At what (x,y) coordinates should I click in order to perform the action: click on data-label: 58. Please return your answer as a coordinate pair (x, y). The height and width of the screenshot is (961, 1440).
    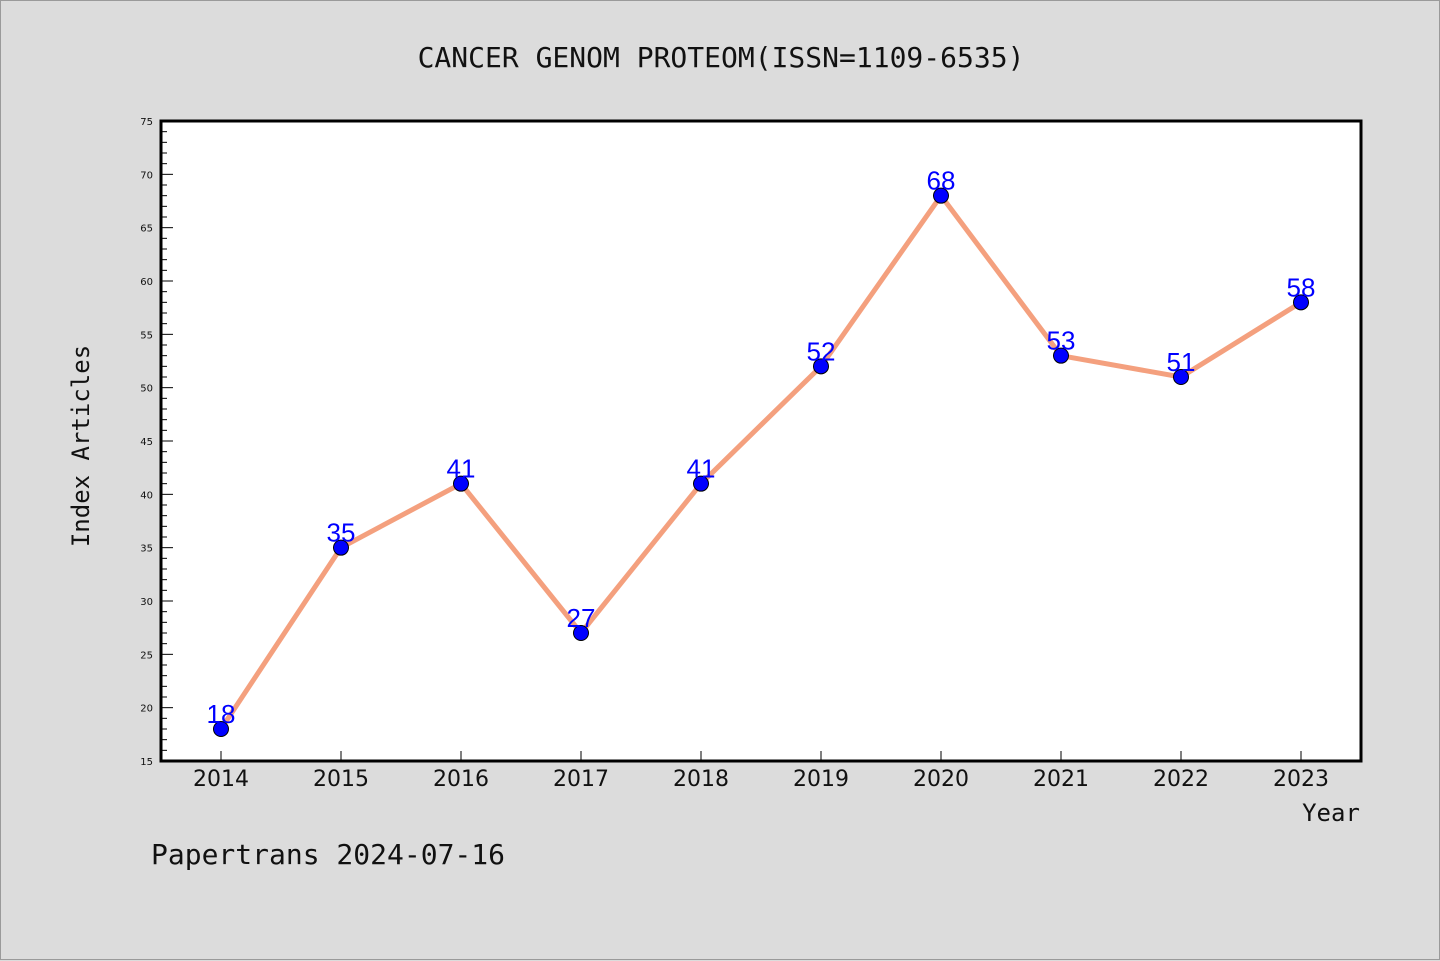
    Looking at the image, I should click on (1301, 287).